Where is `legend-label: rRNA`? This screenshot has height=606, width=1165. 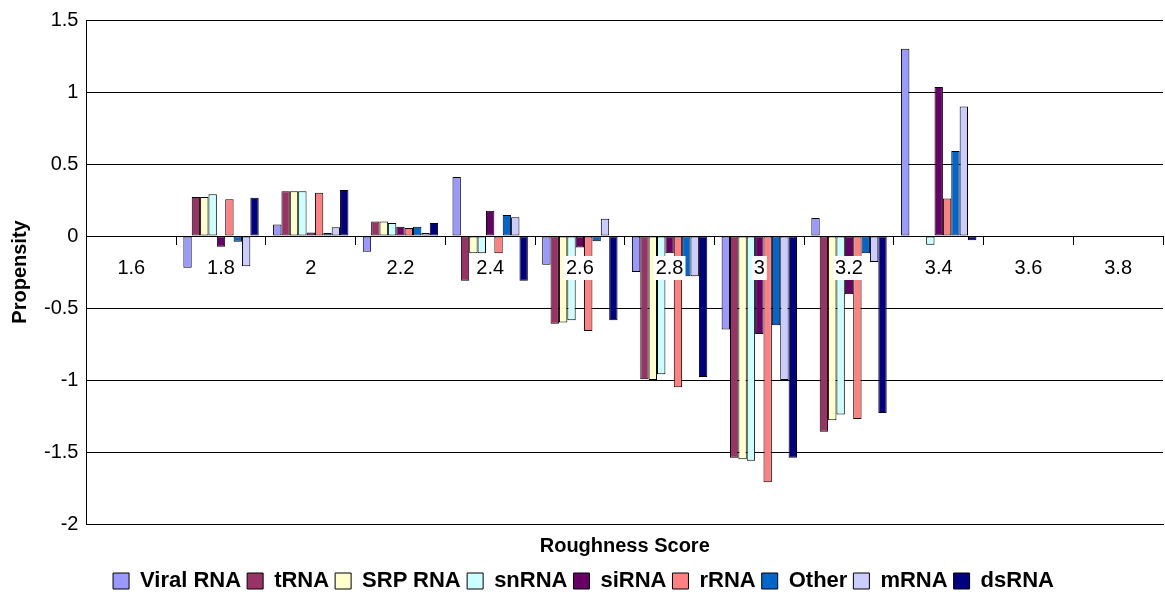 legend-label: rRNA is located at coordinates (727, 580).